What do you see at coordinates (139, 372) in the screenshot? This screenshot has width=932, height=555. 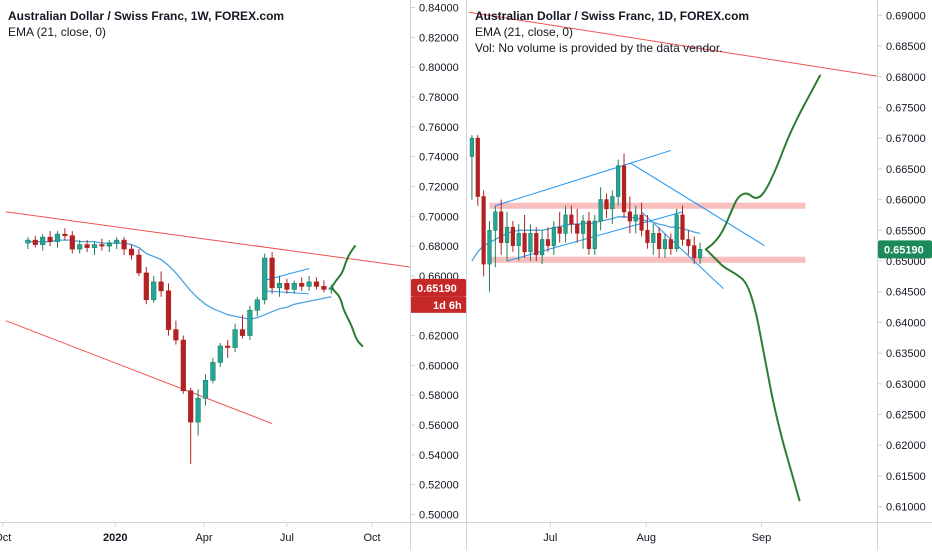 I see `lower-trendline` at bounding box center [139, 372].